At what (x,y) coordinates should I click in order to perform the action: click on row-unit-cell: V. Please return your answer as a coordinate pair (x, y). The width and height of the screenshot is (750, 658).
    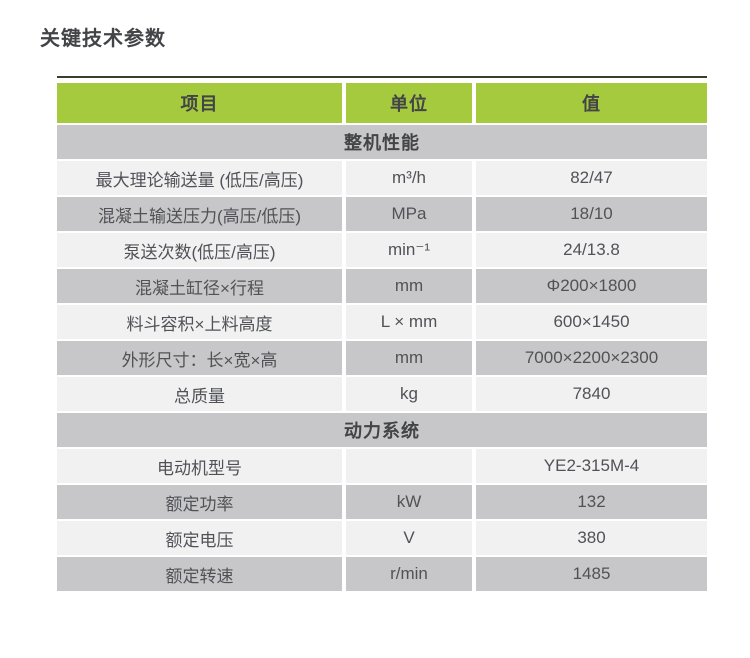
    Looking at the image, I should click on (409, 538).